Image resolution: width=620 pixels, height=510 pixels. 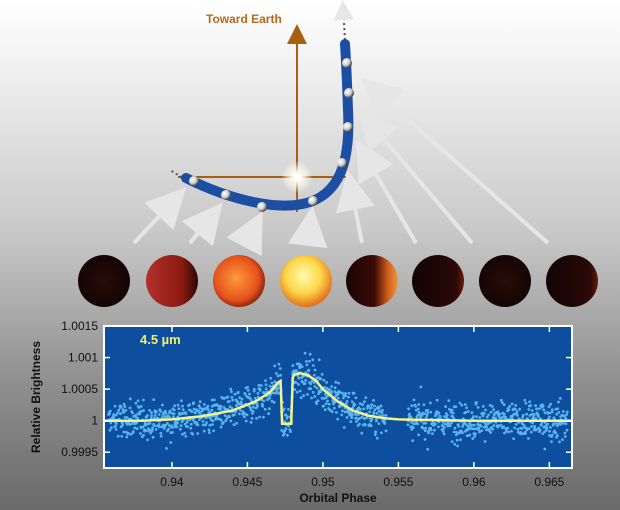 I want to click on orbit-planet, so click(x=194, y=181).